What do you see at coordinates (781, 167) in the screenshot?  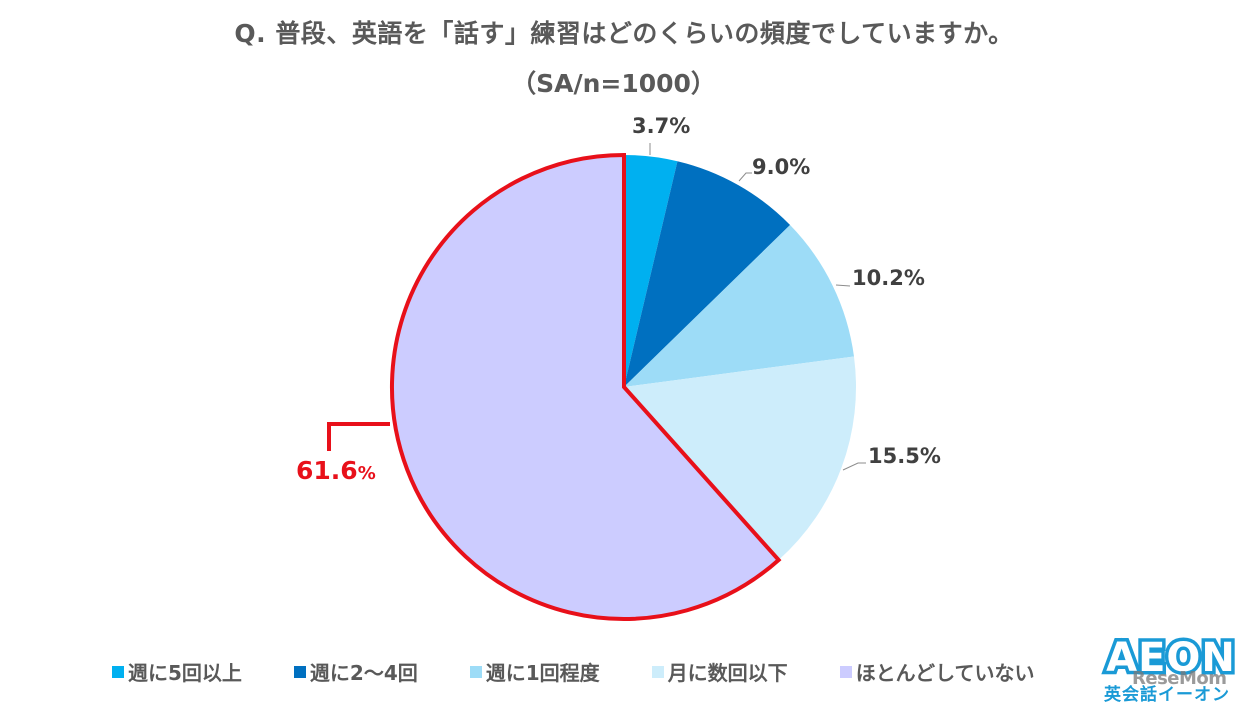 I see `data-label-s1: 9.0%` at bounding box center [781, 167].